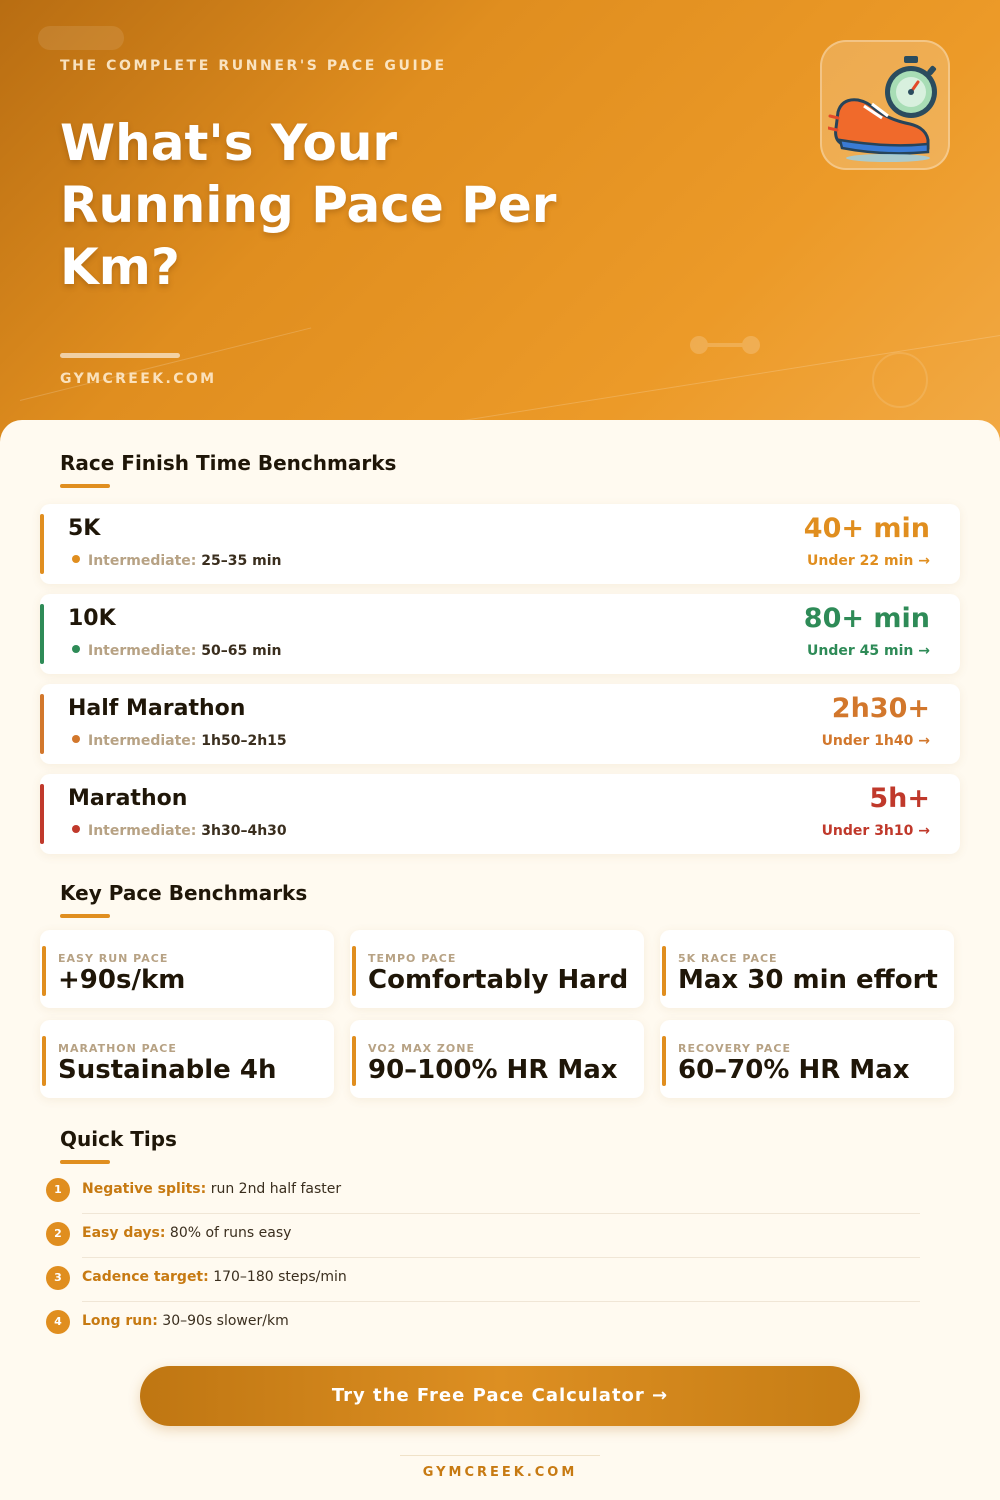 The width and height of the screenshot is (1000, 1500). I want to click on race-beginner-time: 40+ min, so click(866, 528).